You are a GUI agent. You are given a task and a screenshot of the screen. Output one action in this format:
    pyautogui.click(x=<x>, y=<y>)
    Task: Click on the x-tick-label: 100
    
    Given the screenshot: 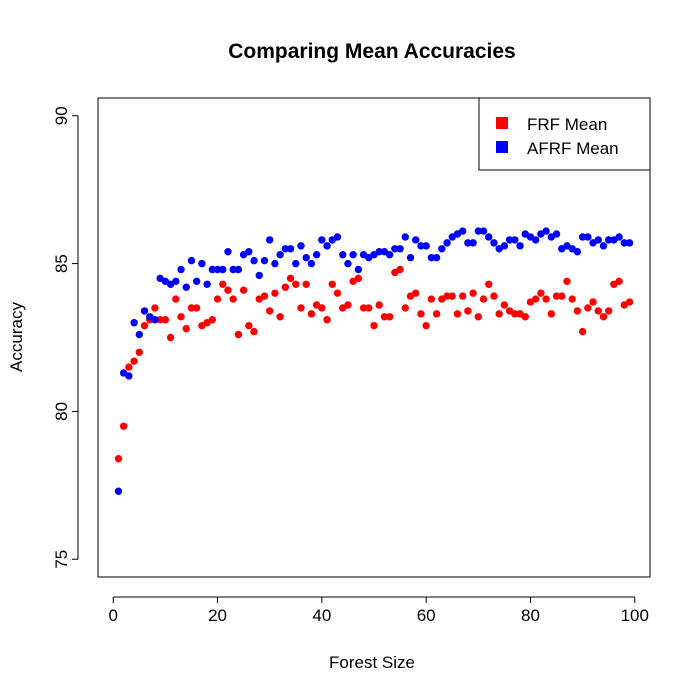 What is the action you would take?
    pyautogui.click(x=635, y=615)
    